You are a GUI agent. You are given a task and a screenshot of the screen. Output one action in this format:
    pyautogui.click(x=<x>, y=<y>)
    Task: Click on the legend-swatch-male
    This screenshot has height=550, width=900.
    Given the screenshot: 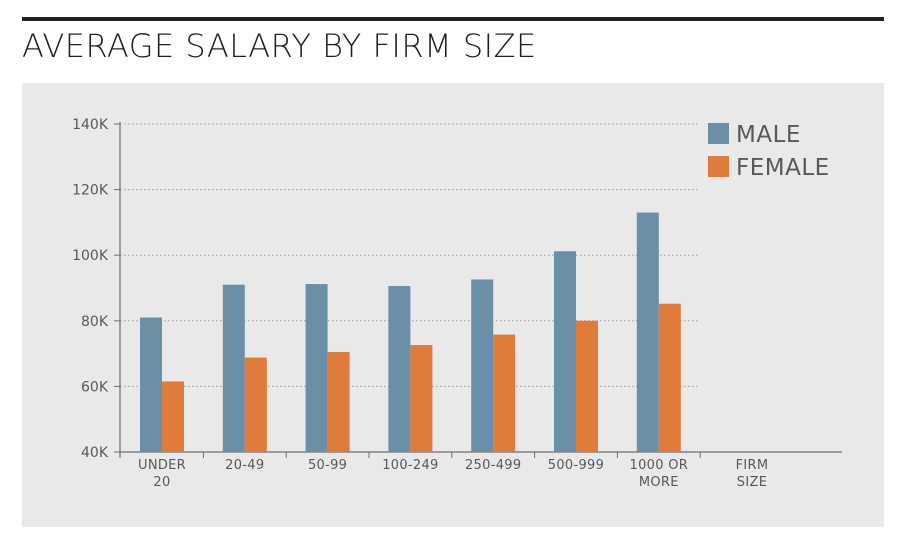 What is the action you would take?
    pyautogui.click(x=718, y=133)
    